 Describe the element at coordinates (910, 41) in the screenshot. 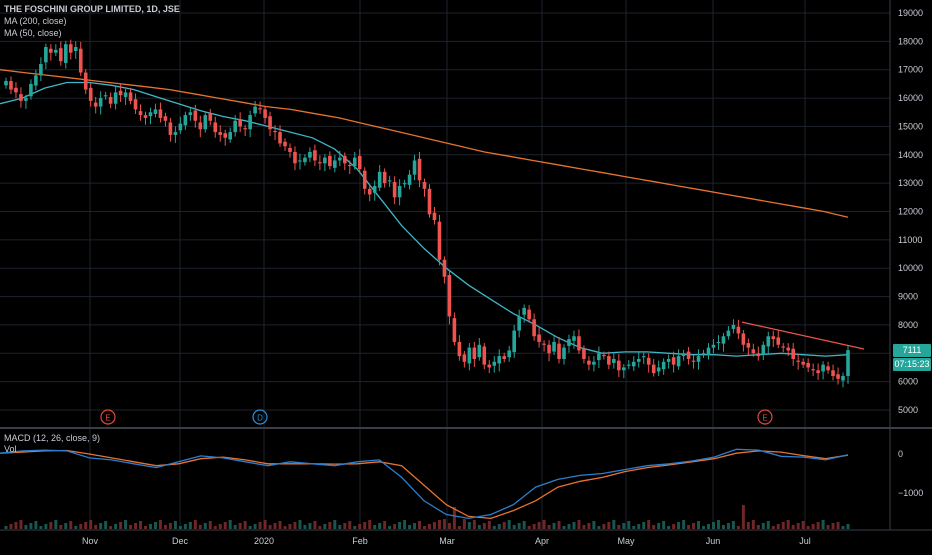

I see `price-tick-label: 18000` at that location.